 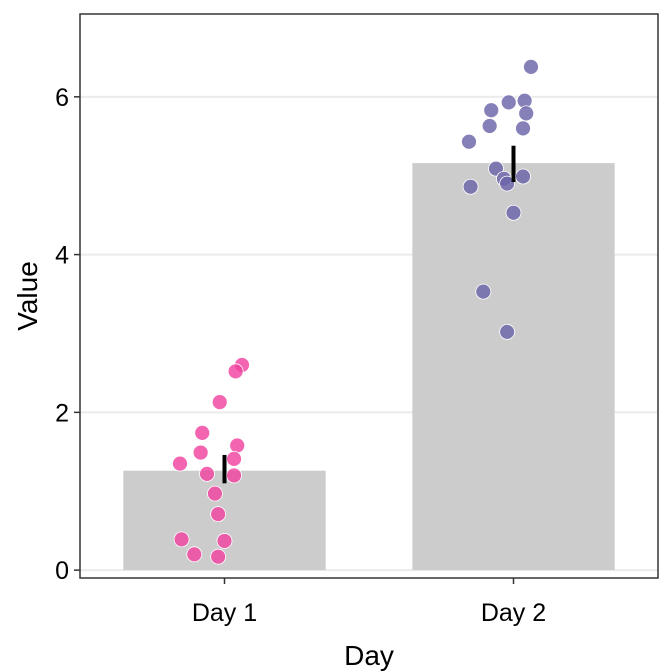 I want to click on x-tick-label: Day 2, so click(x=513, y=613).